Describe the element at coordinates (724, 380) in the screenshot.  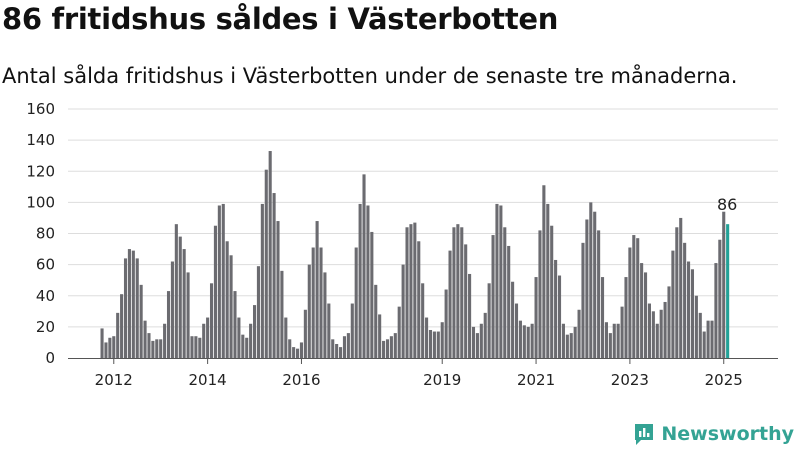
I see `x-tick-label: 2025` at that location.